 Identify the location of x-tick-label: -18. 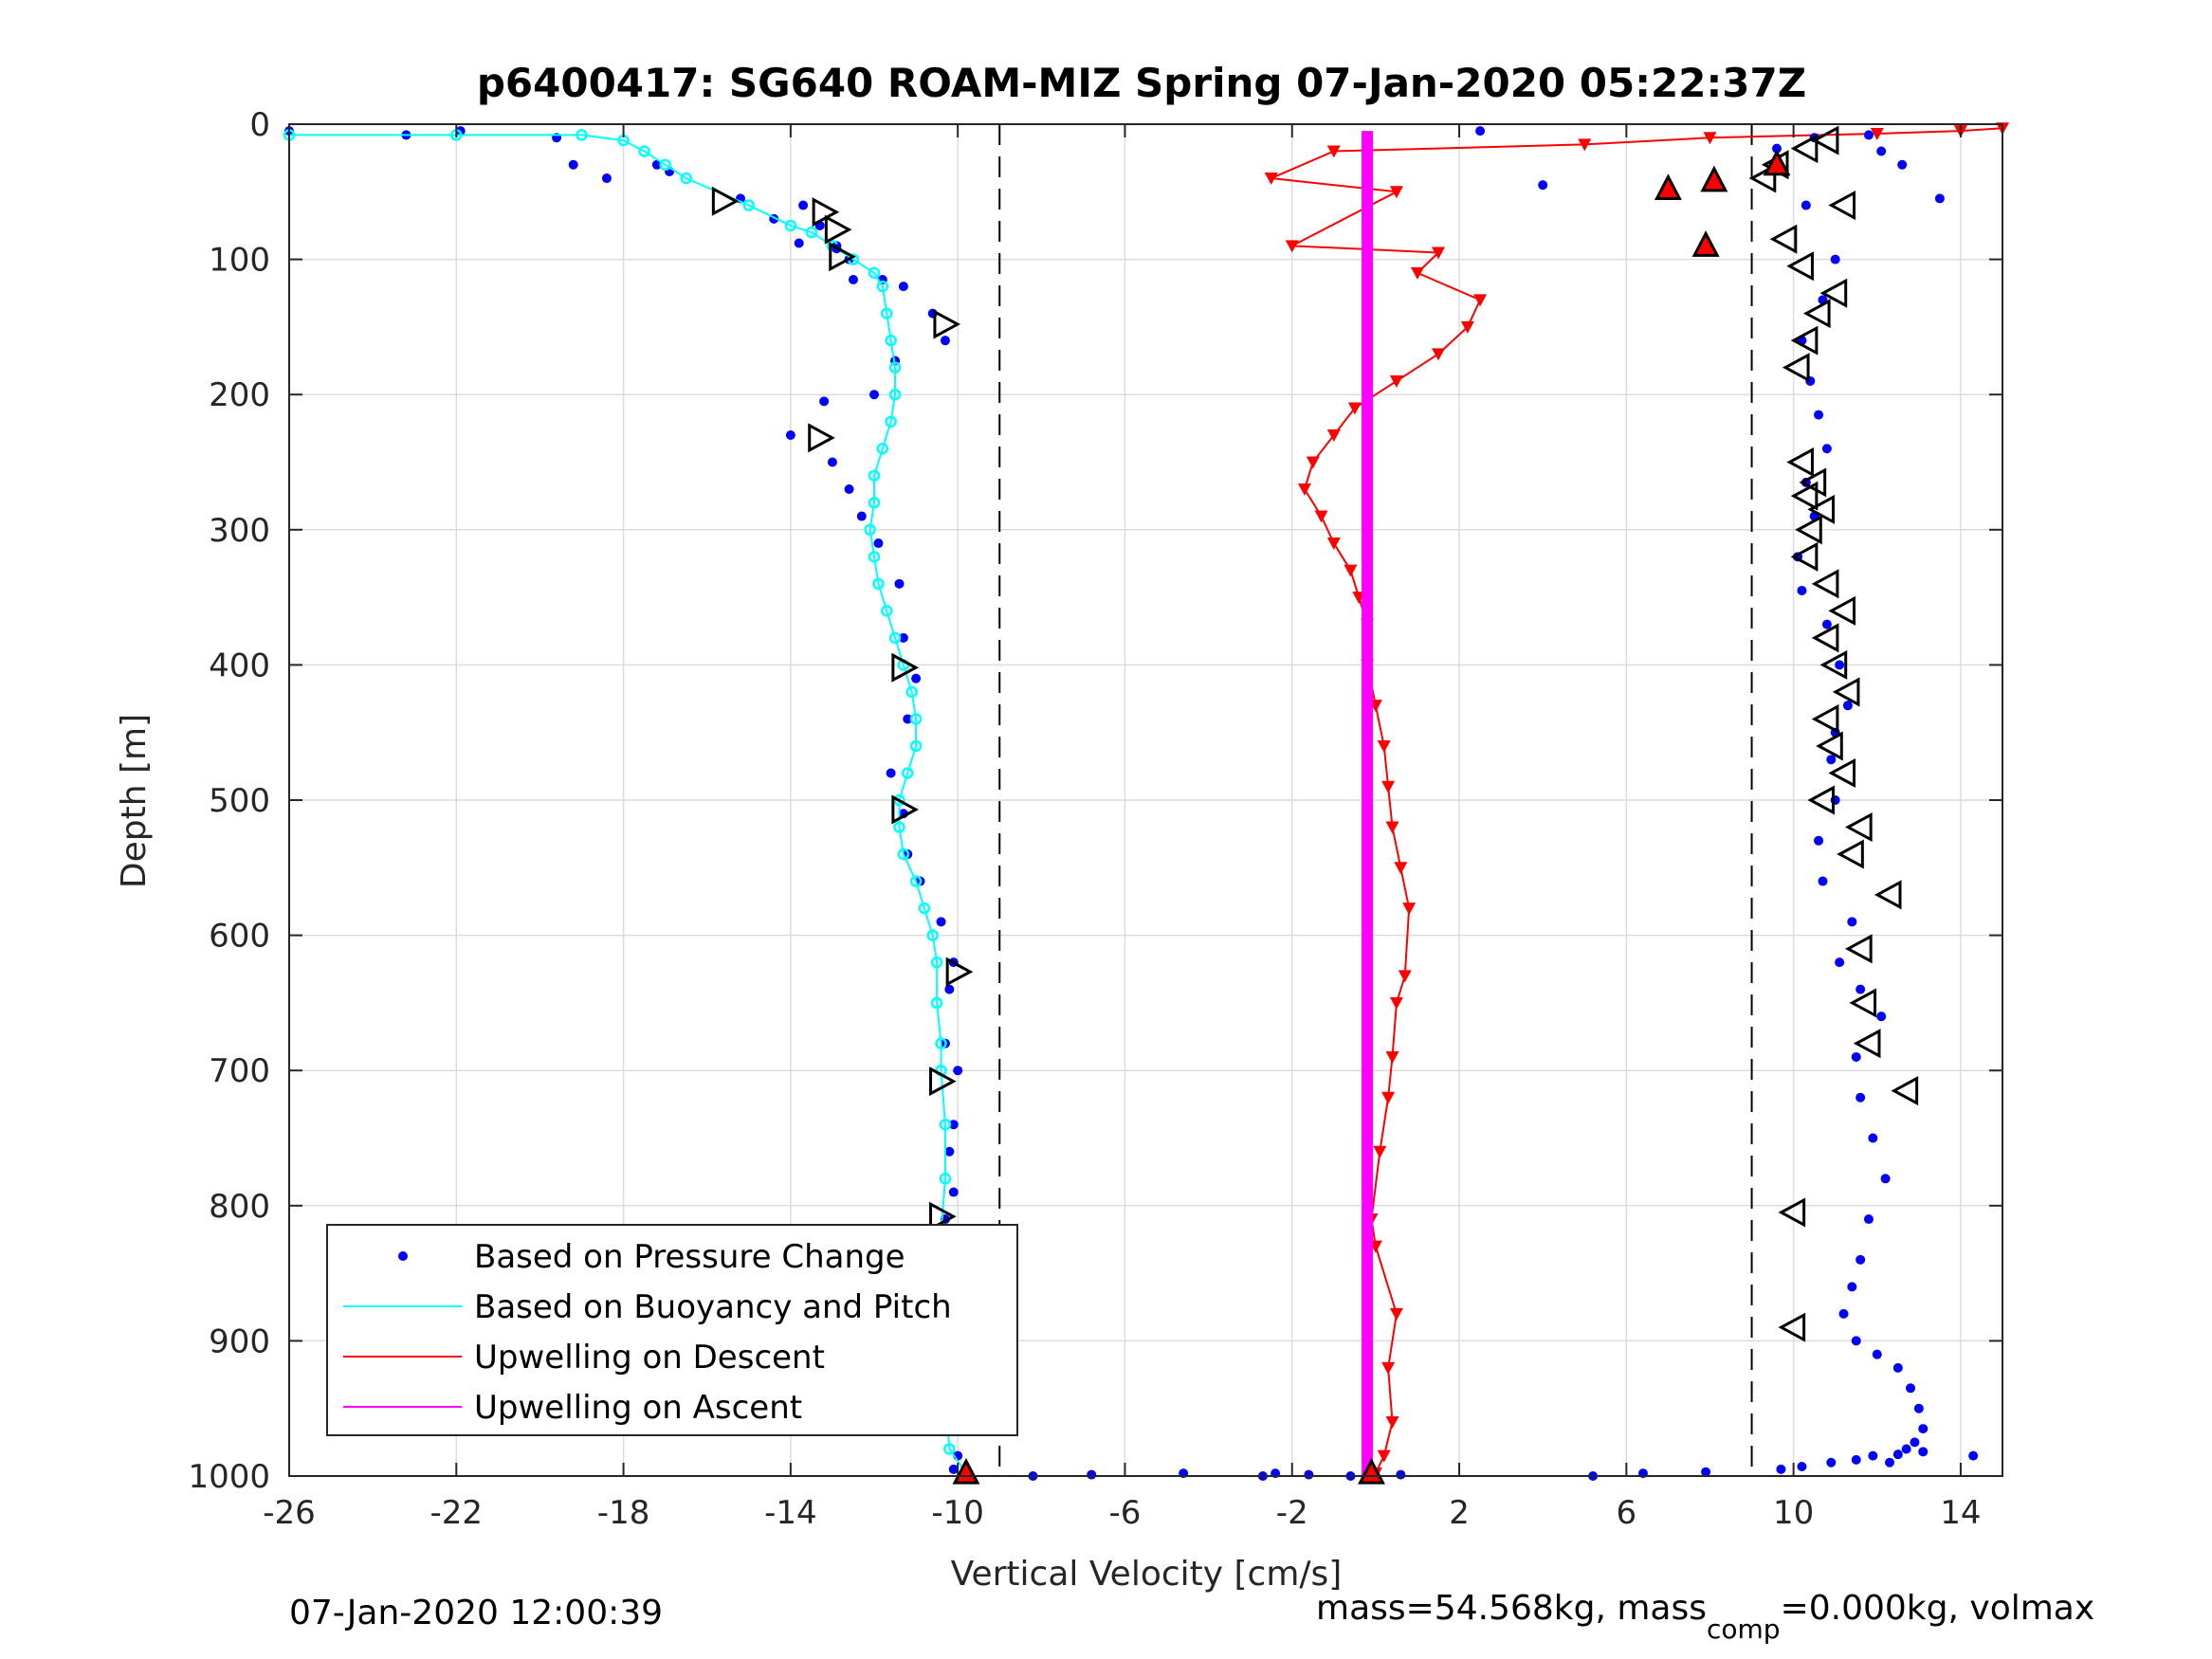
(623, 1513).